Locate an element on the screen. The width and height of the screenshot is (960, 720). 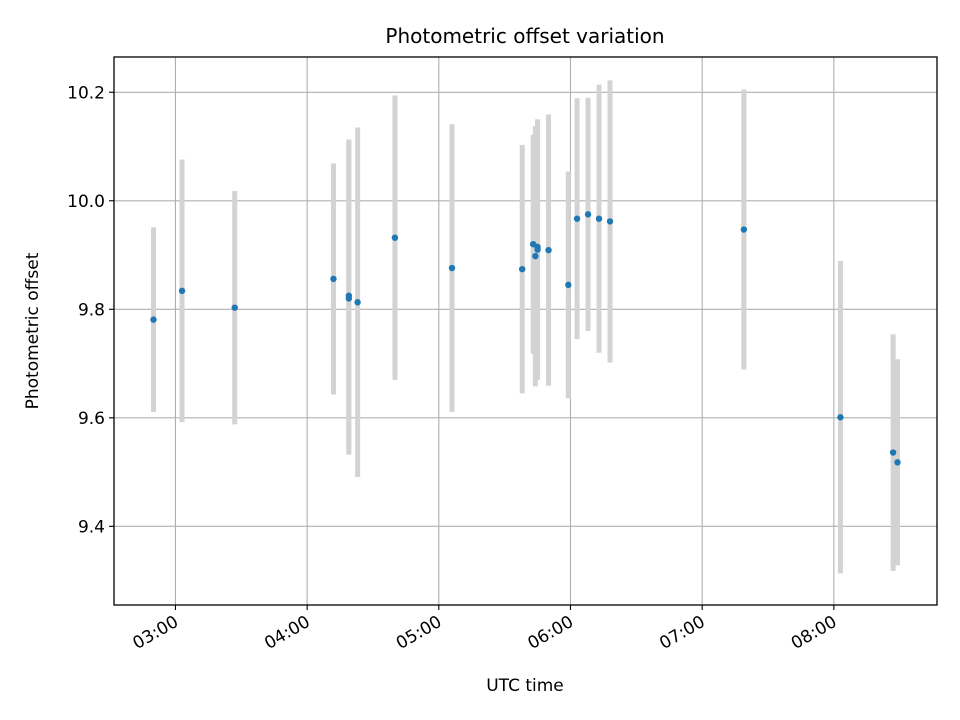
y-tick-label: 9.8 is located at coordinates (91, 310).